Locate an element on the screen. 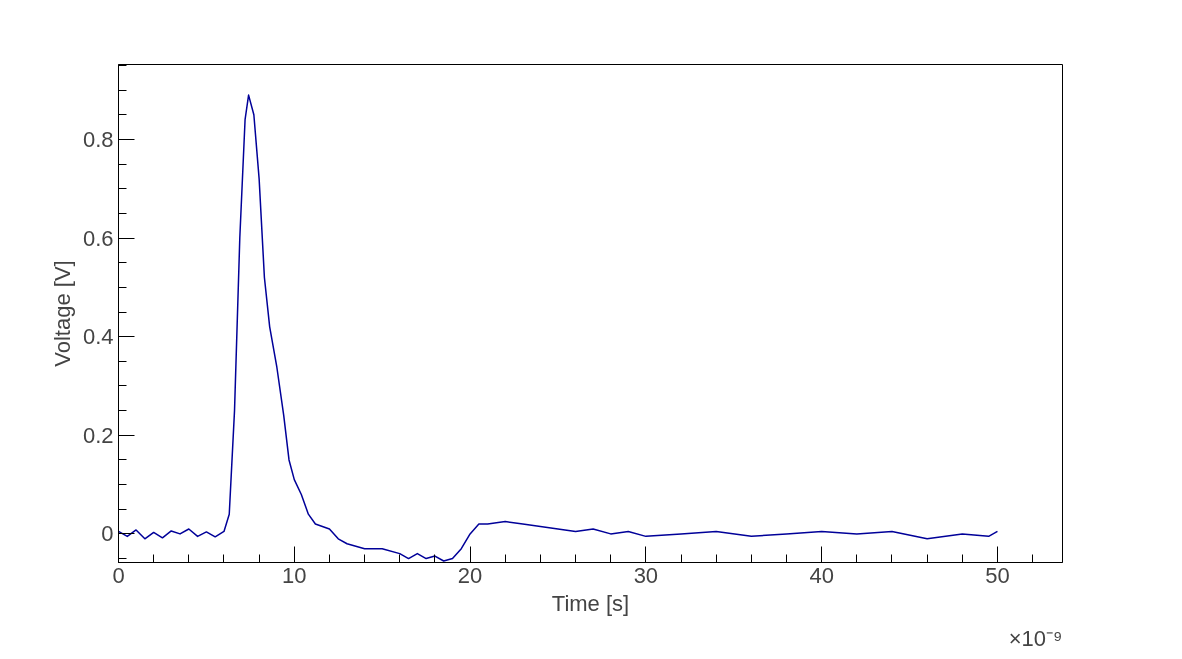  y-tick-label: 0.2 is located at coordinates (98, 435).